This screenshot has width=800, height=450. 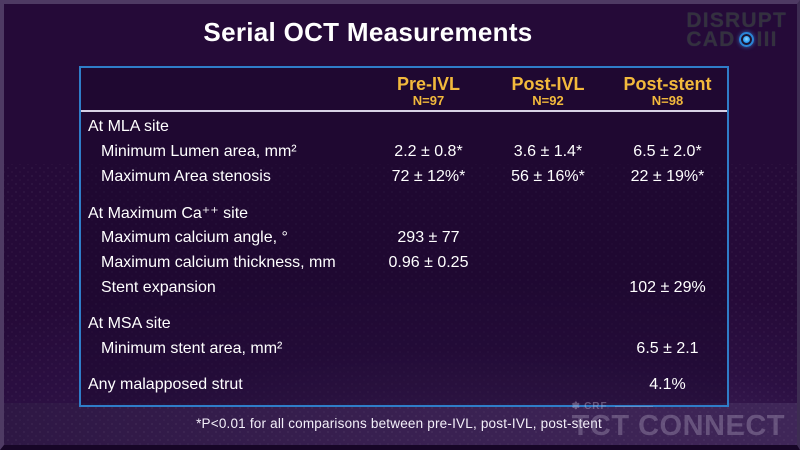 What do you see at coordinates (678, 426) in the screenshot?
I see `tct-connect-text: TCT CONNECT` at bounding box center [678, 426].